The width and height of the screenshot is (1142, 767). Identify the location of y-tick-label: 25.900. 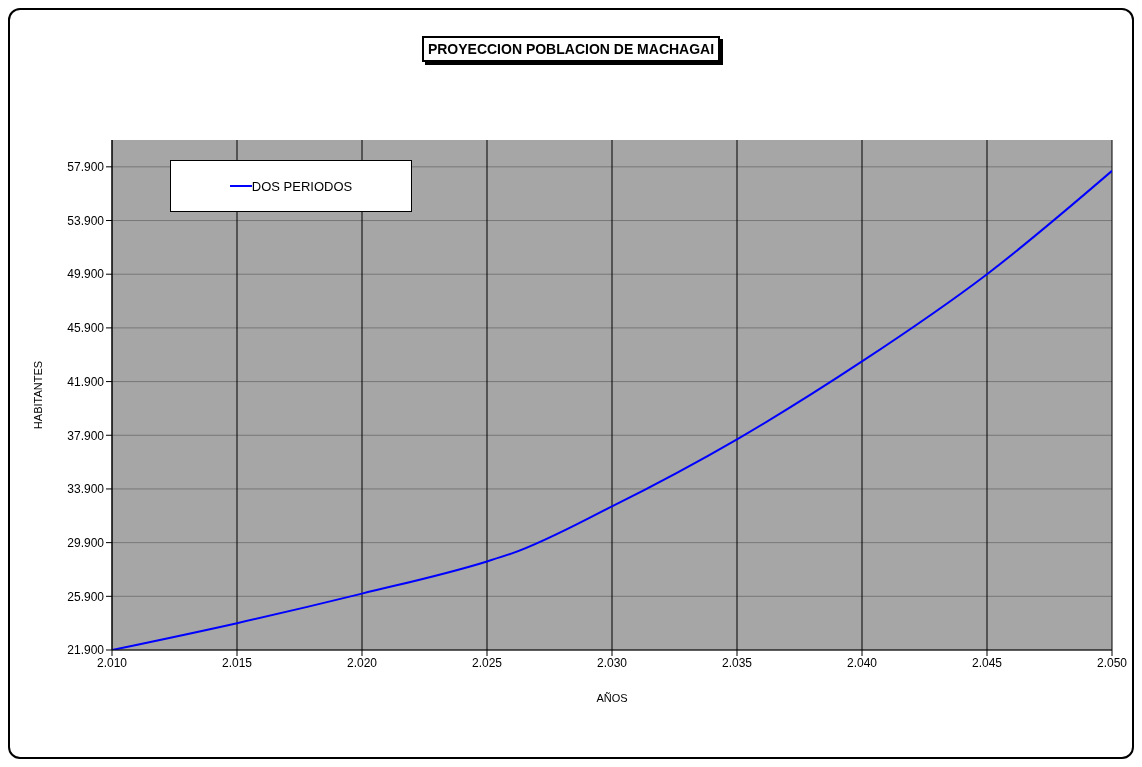
(86, 596).